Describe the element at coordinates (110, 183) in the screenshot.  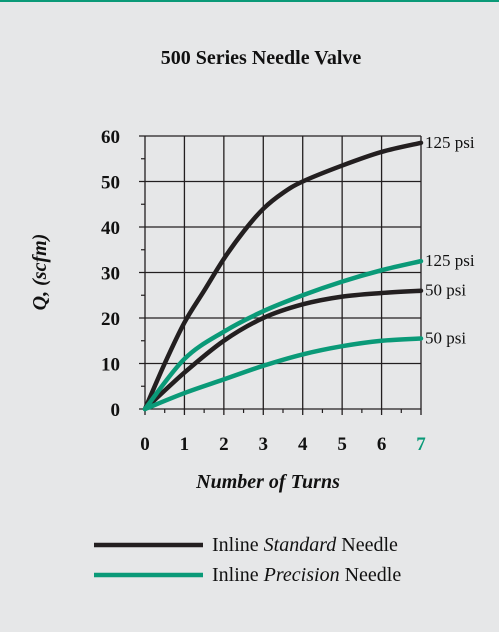
I see `y-tick-label: 50` at that location.